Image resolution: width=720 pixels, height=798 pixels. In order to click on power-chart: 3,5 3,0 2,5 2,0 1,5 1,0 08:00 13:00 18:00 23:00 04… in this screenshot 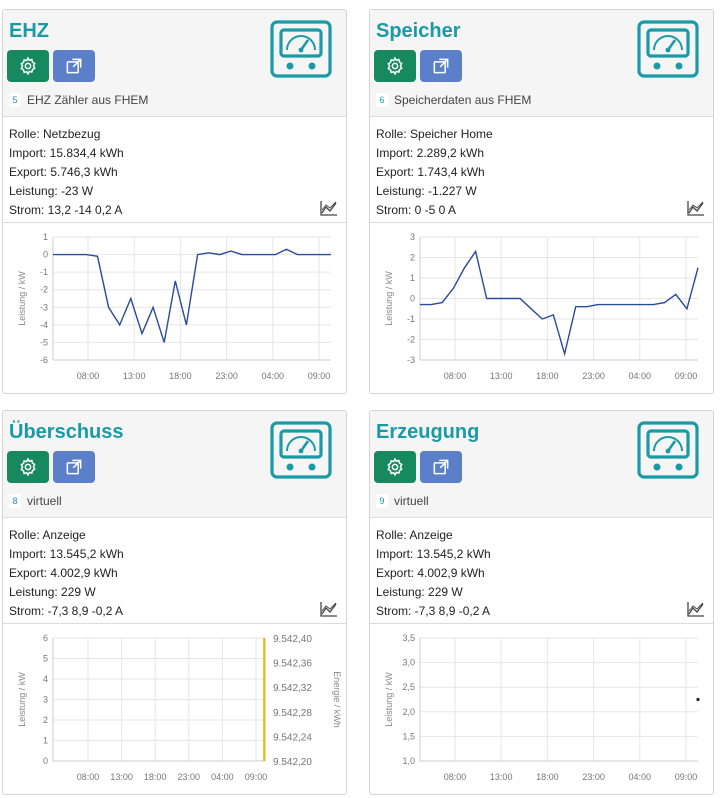, I will do `click(541, 709)`.